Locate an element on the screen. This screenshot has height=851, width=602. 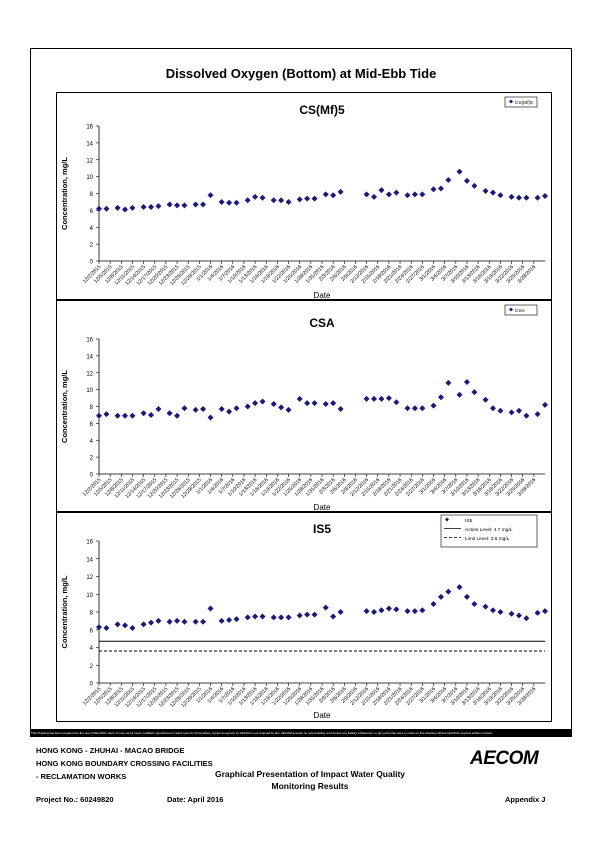
legend-marker is located at coordinates (447, 519).